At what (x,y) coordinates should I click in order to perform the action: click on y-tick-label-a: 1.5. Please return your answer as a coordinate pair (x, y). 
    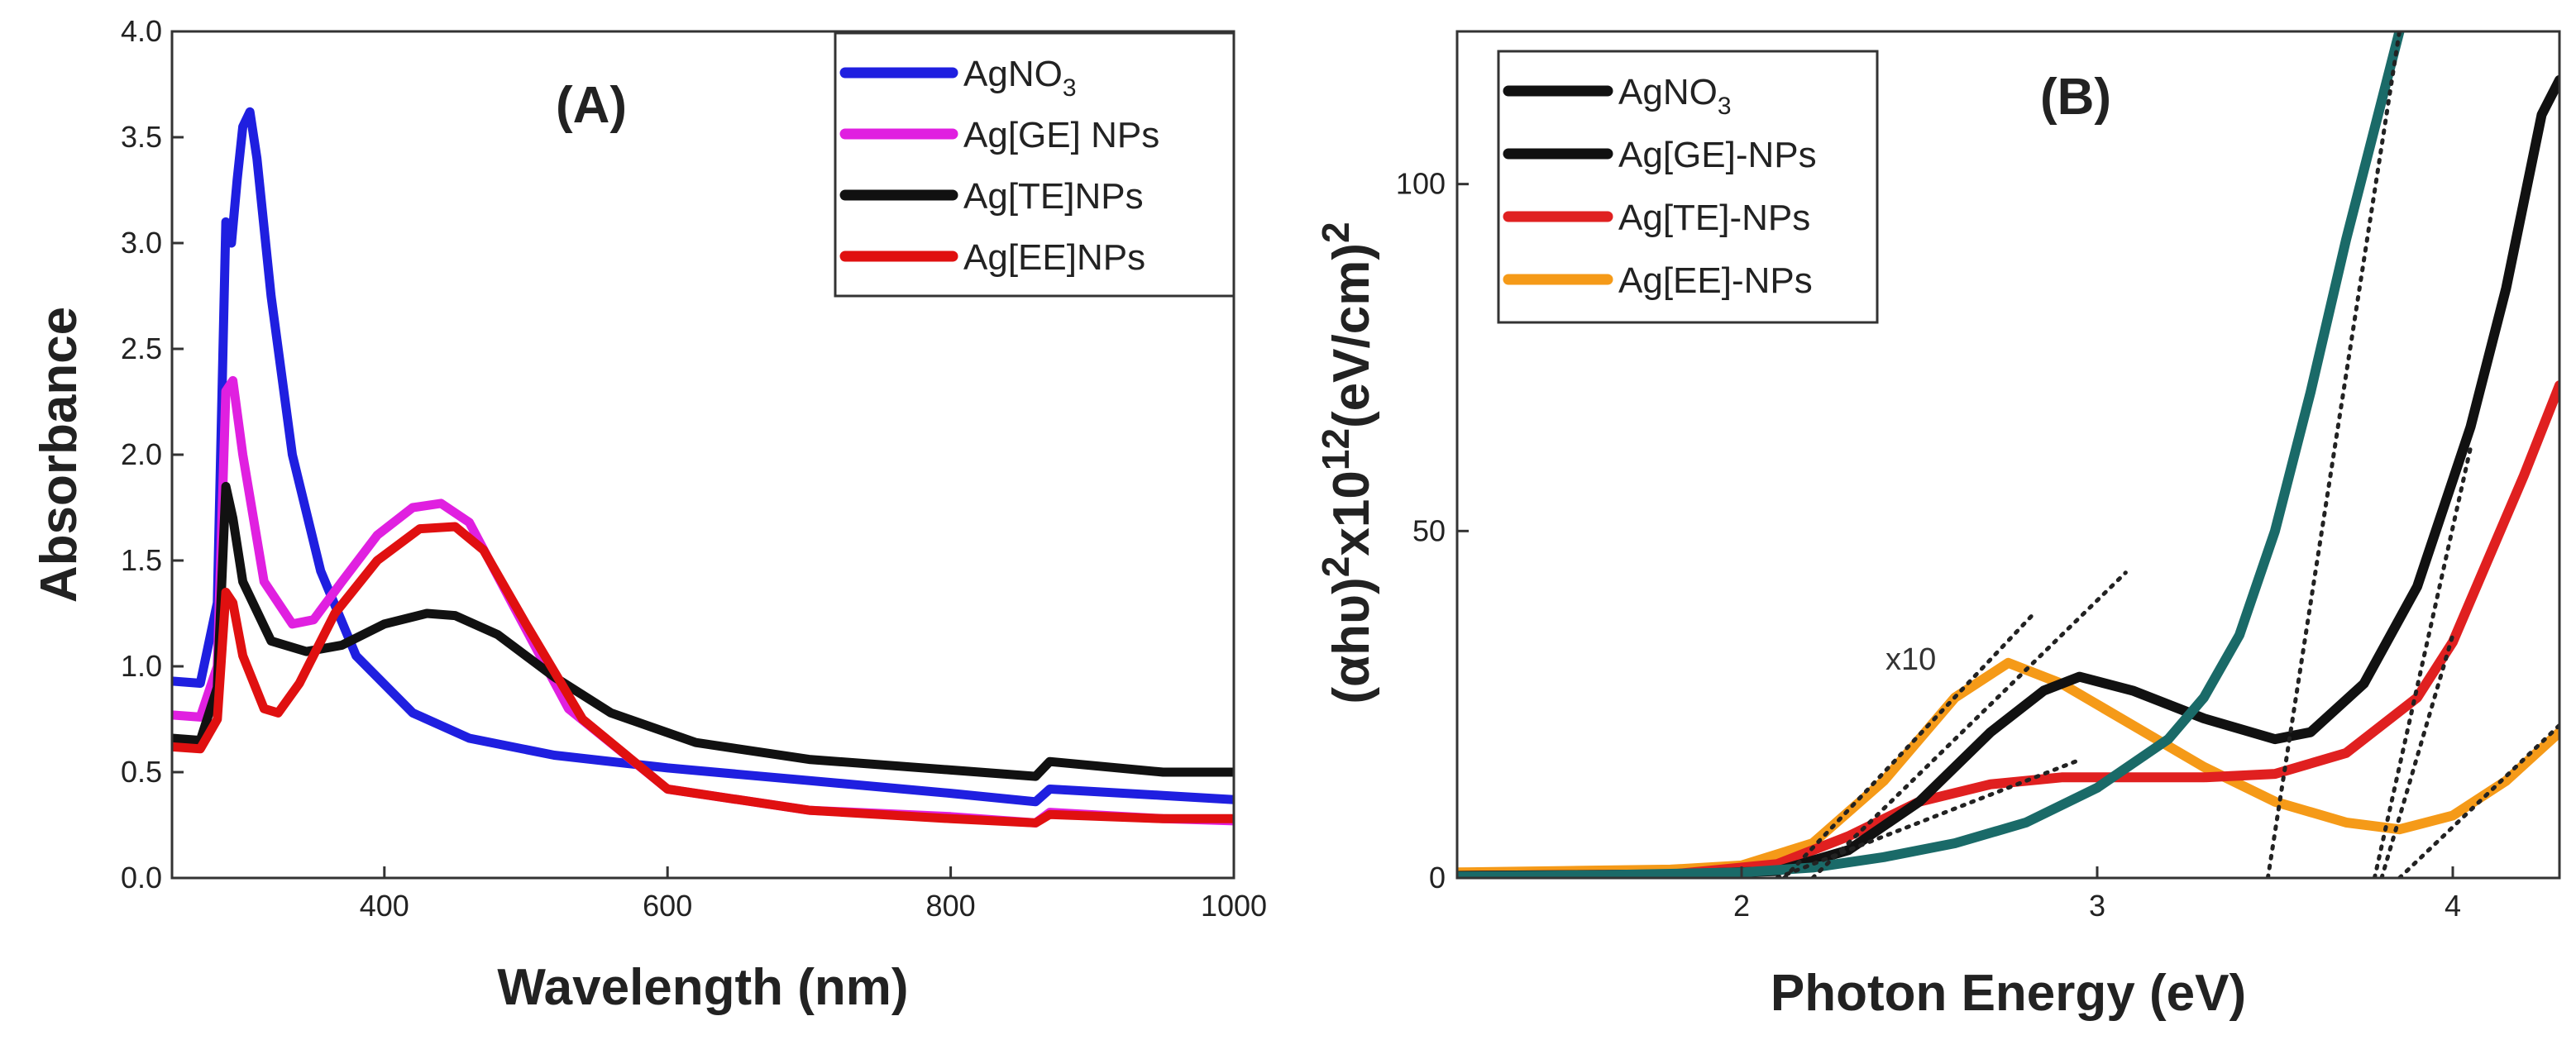
    Looking at the image, I should click on (141, 560).